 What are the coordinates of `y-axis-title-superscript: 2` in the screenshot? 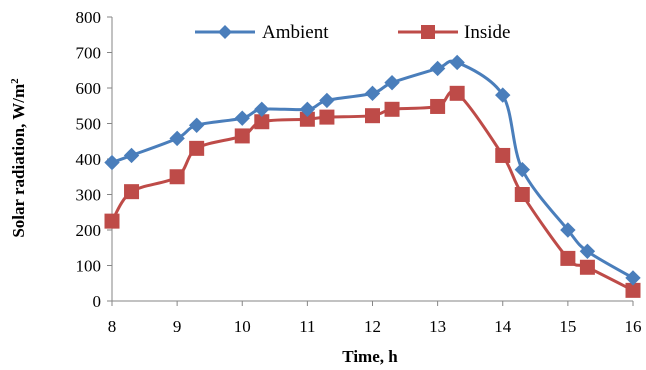 It's located at (15, 81).